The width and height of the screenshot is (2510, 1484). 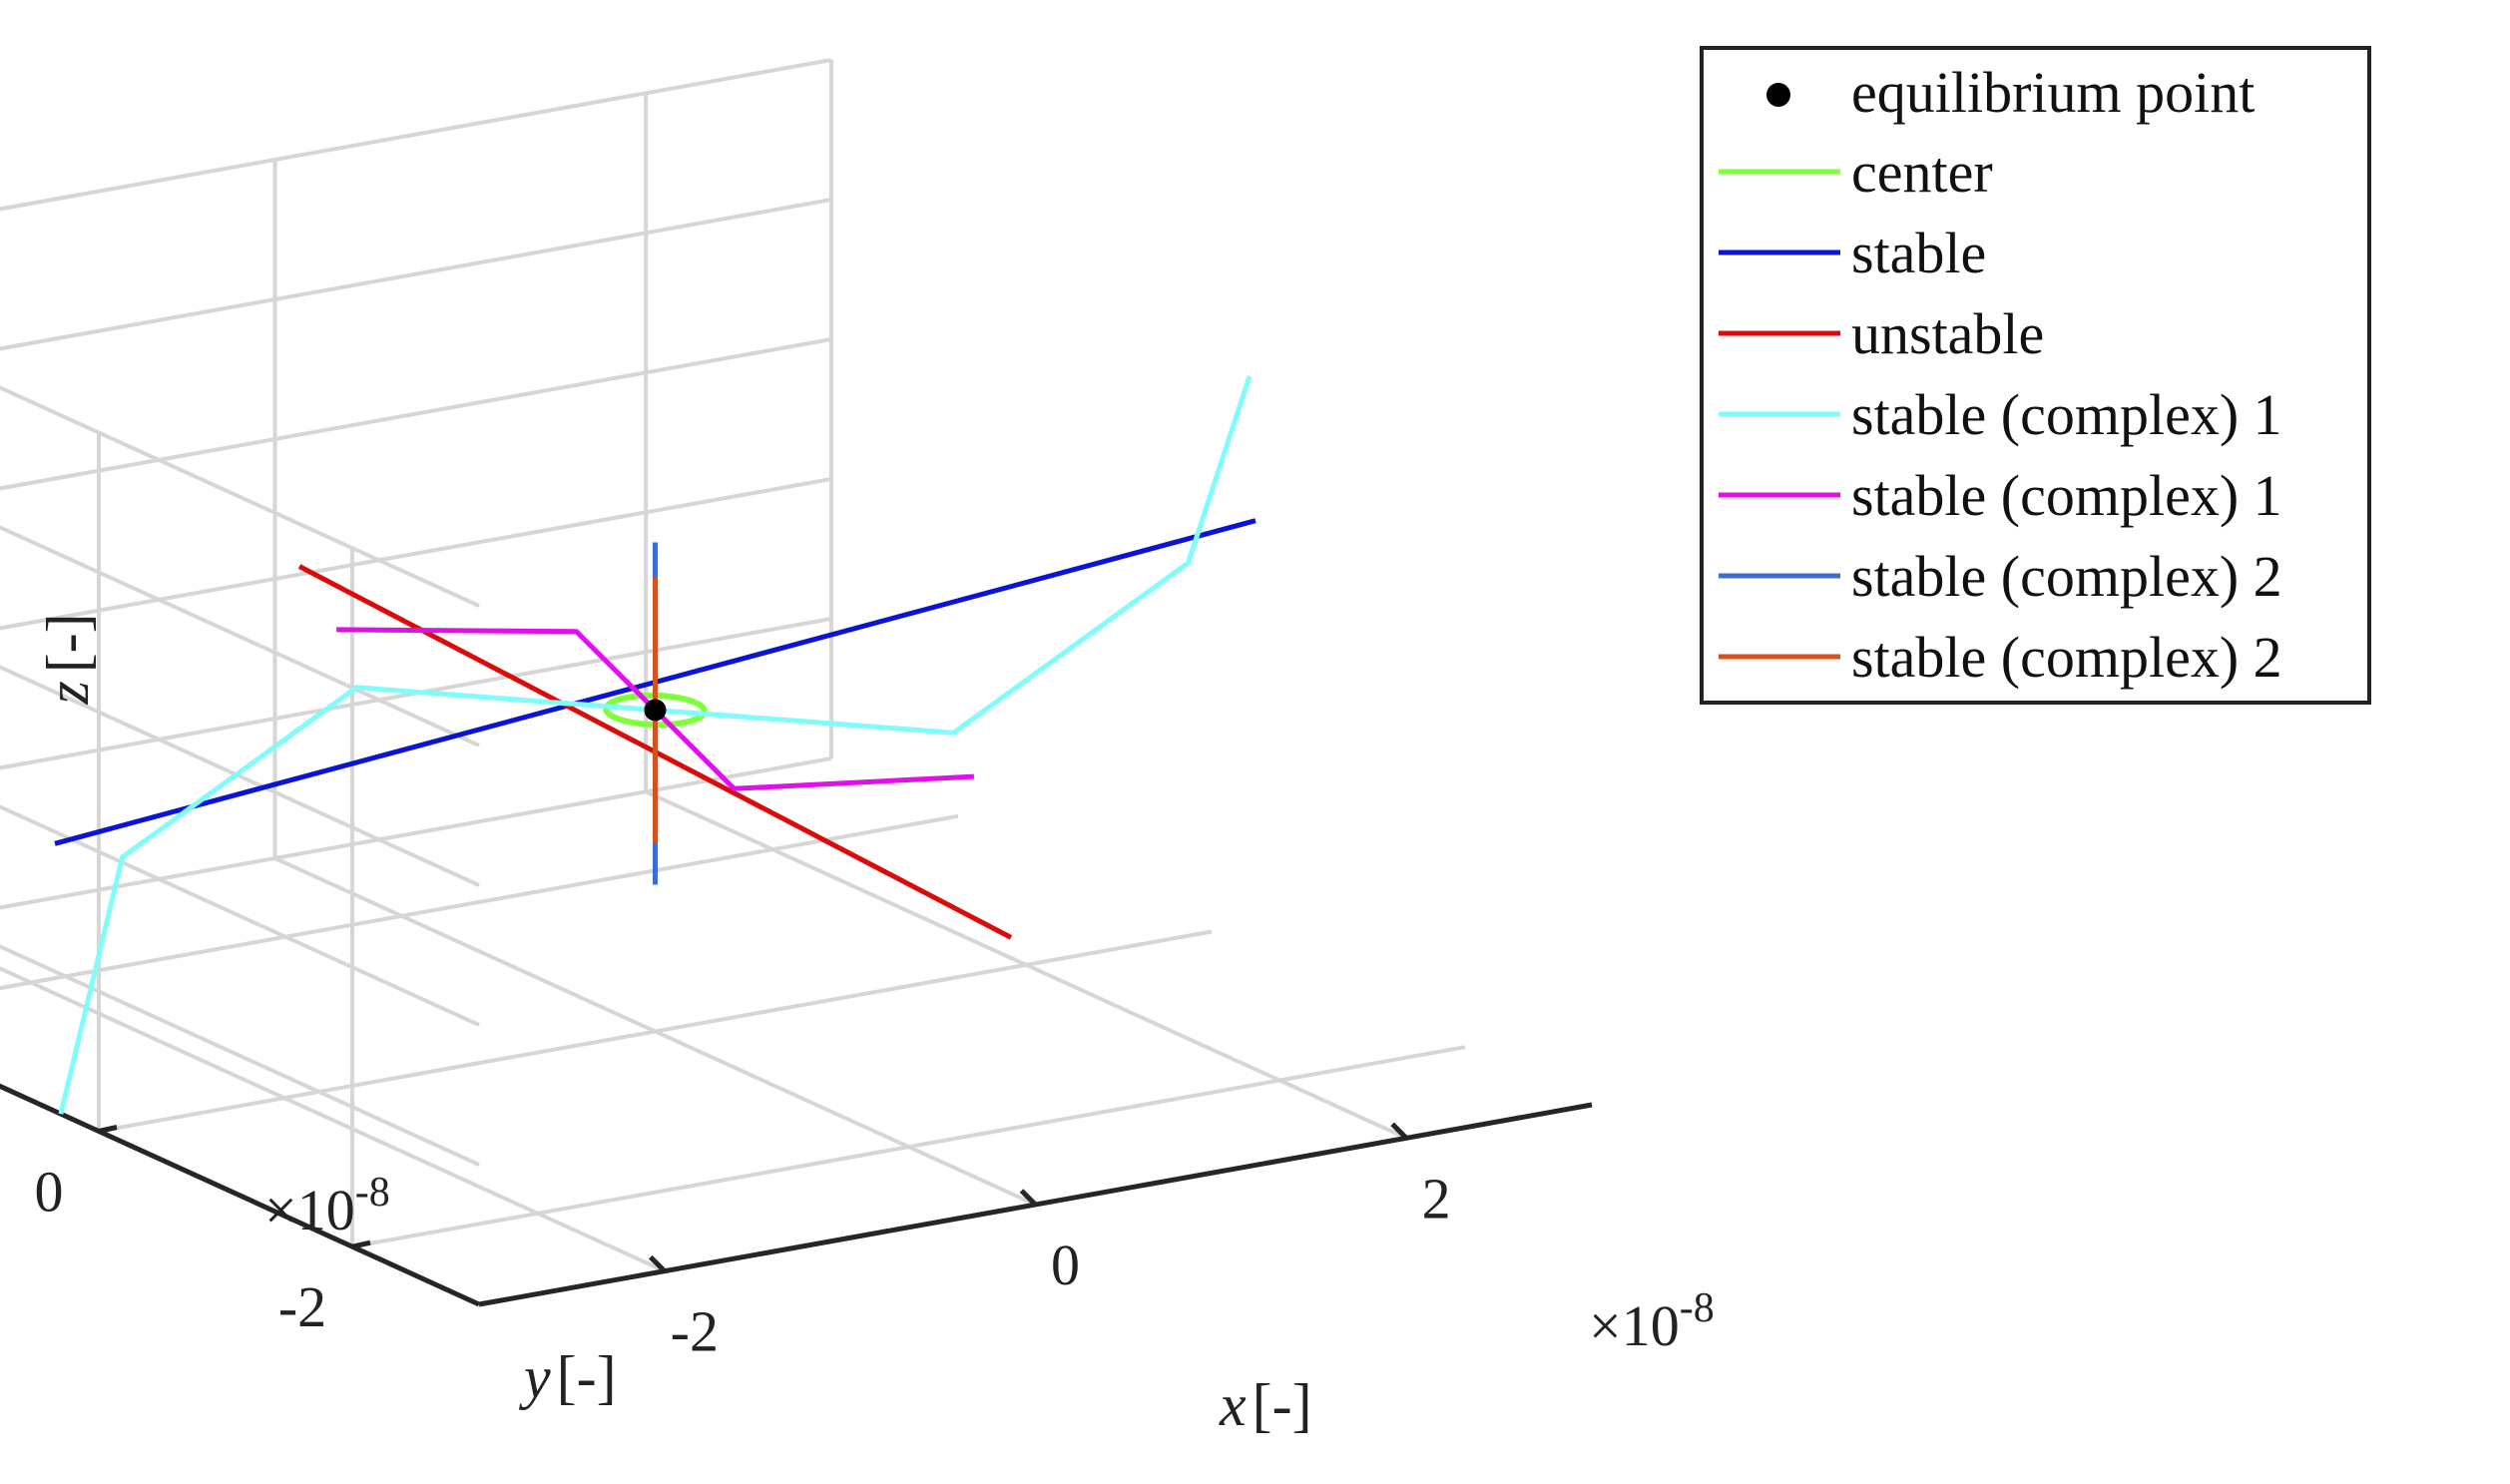 I want to click on legend-label-center-0: center, so click(x=1922, y=172).